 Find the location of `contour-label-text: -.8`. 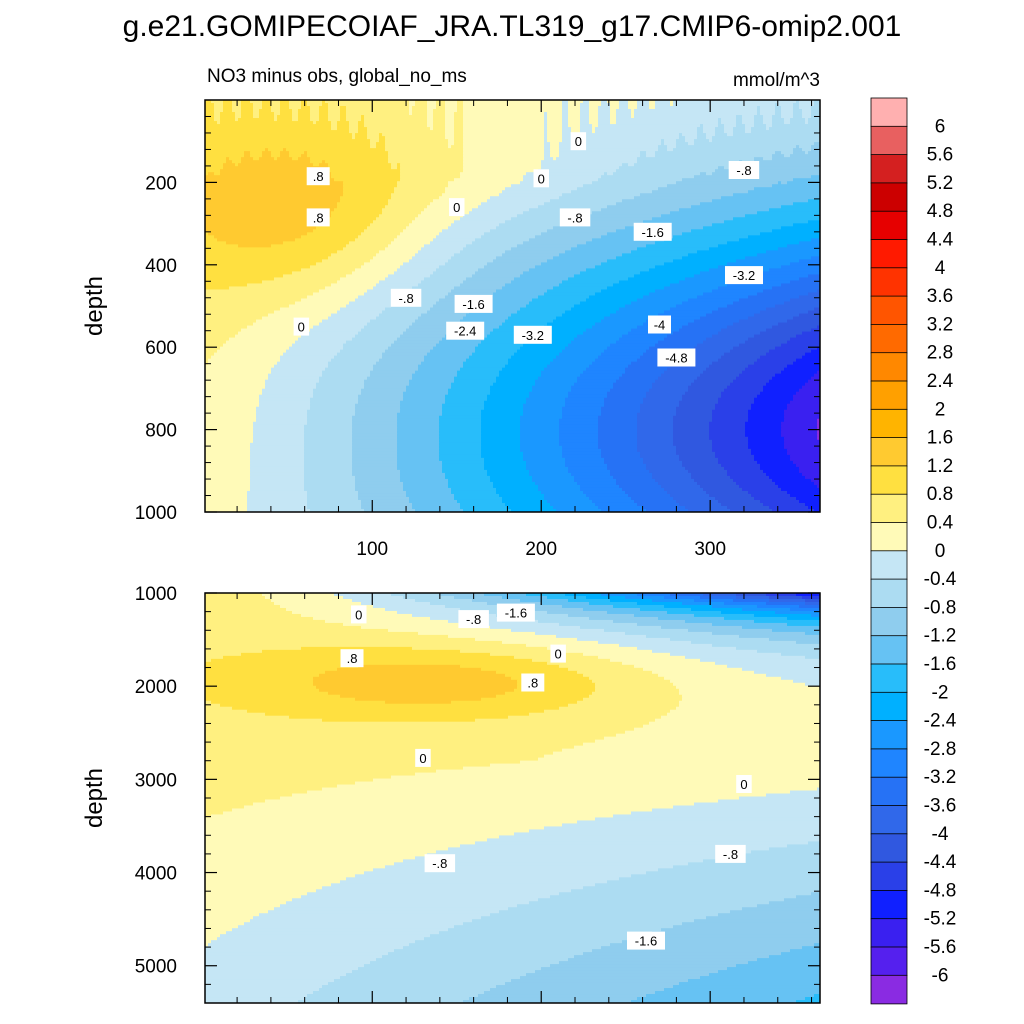

contour-label-text: -.8 is located at coordinates (743, 170).